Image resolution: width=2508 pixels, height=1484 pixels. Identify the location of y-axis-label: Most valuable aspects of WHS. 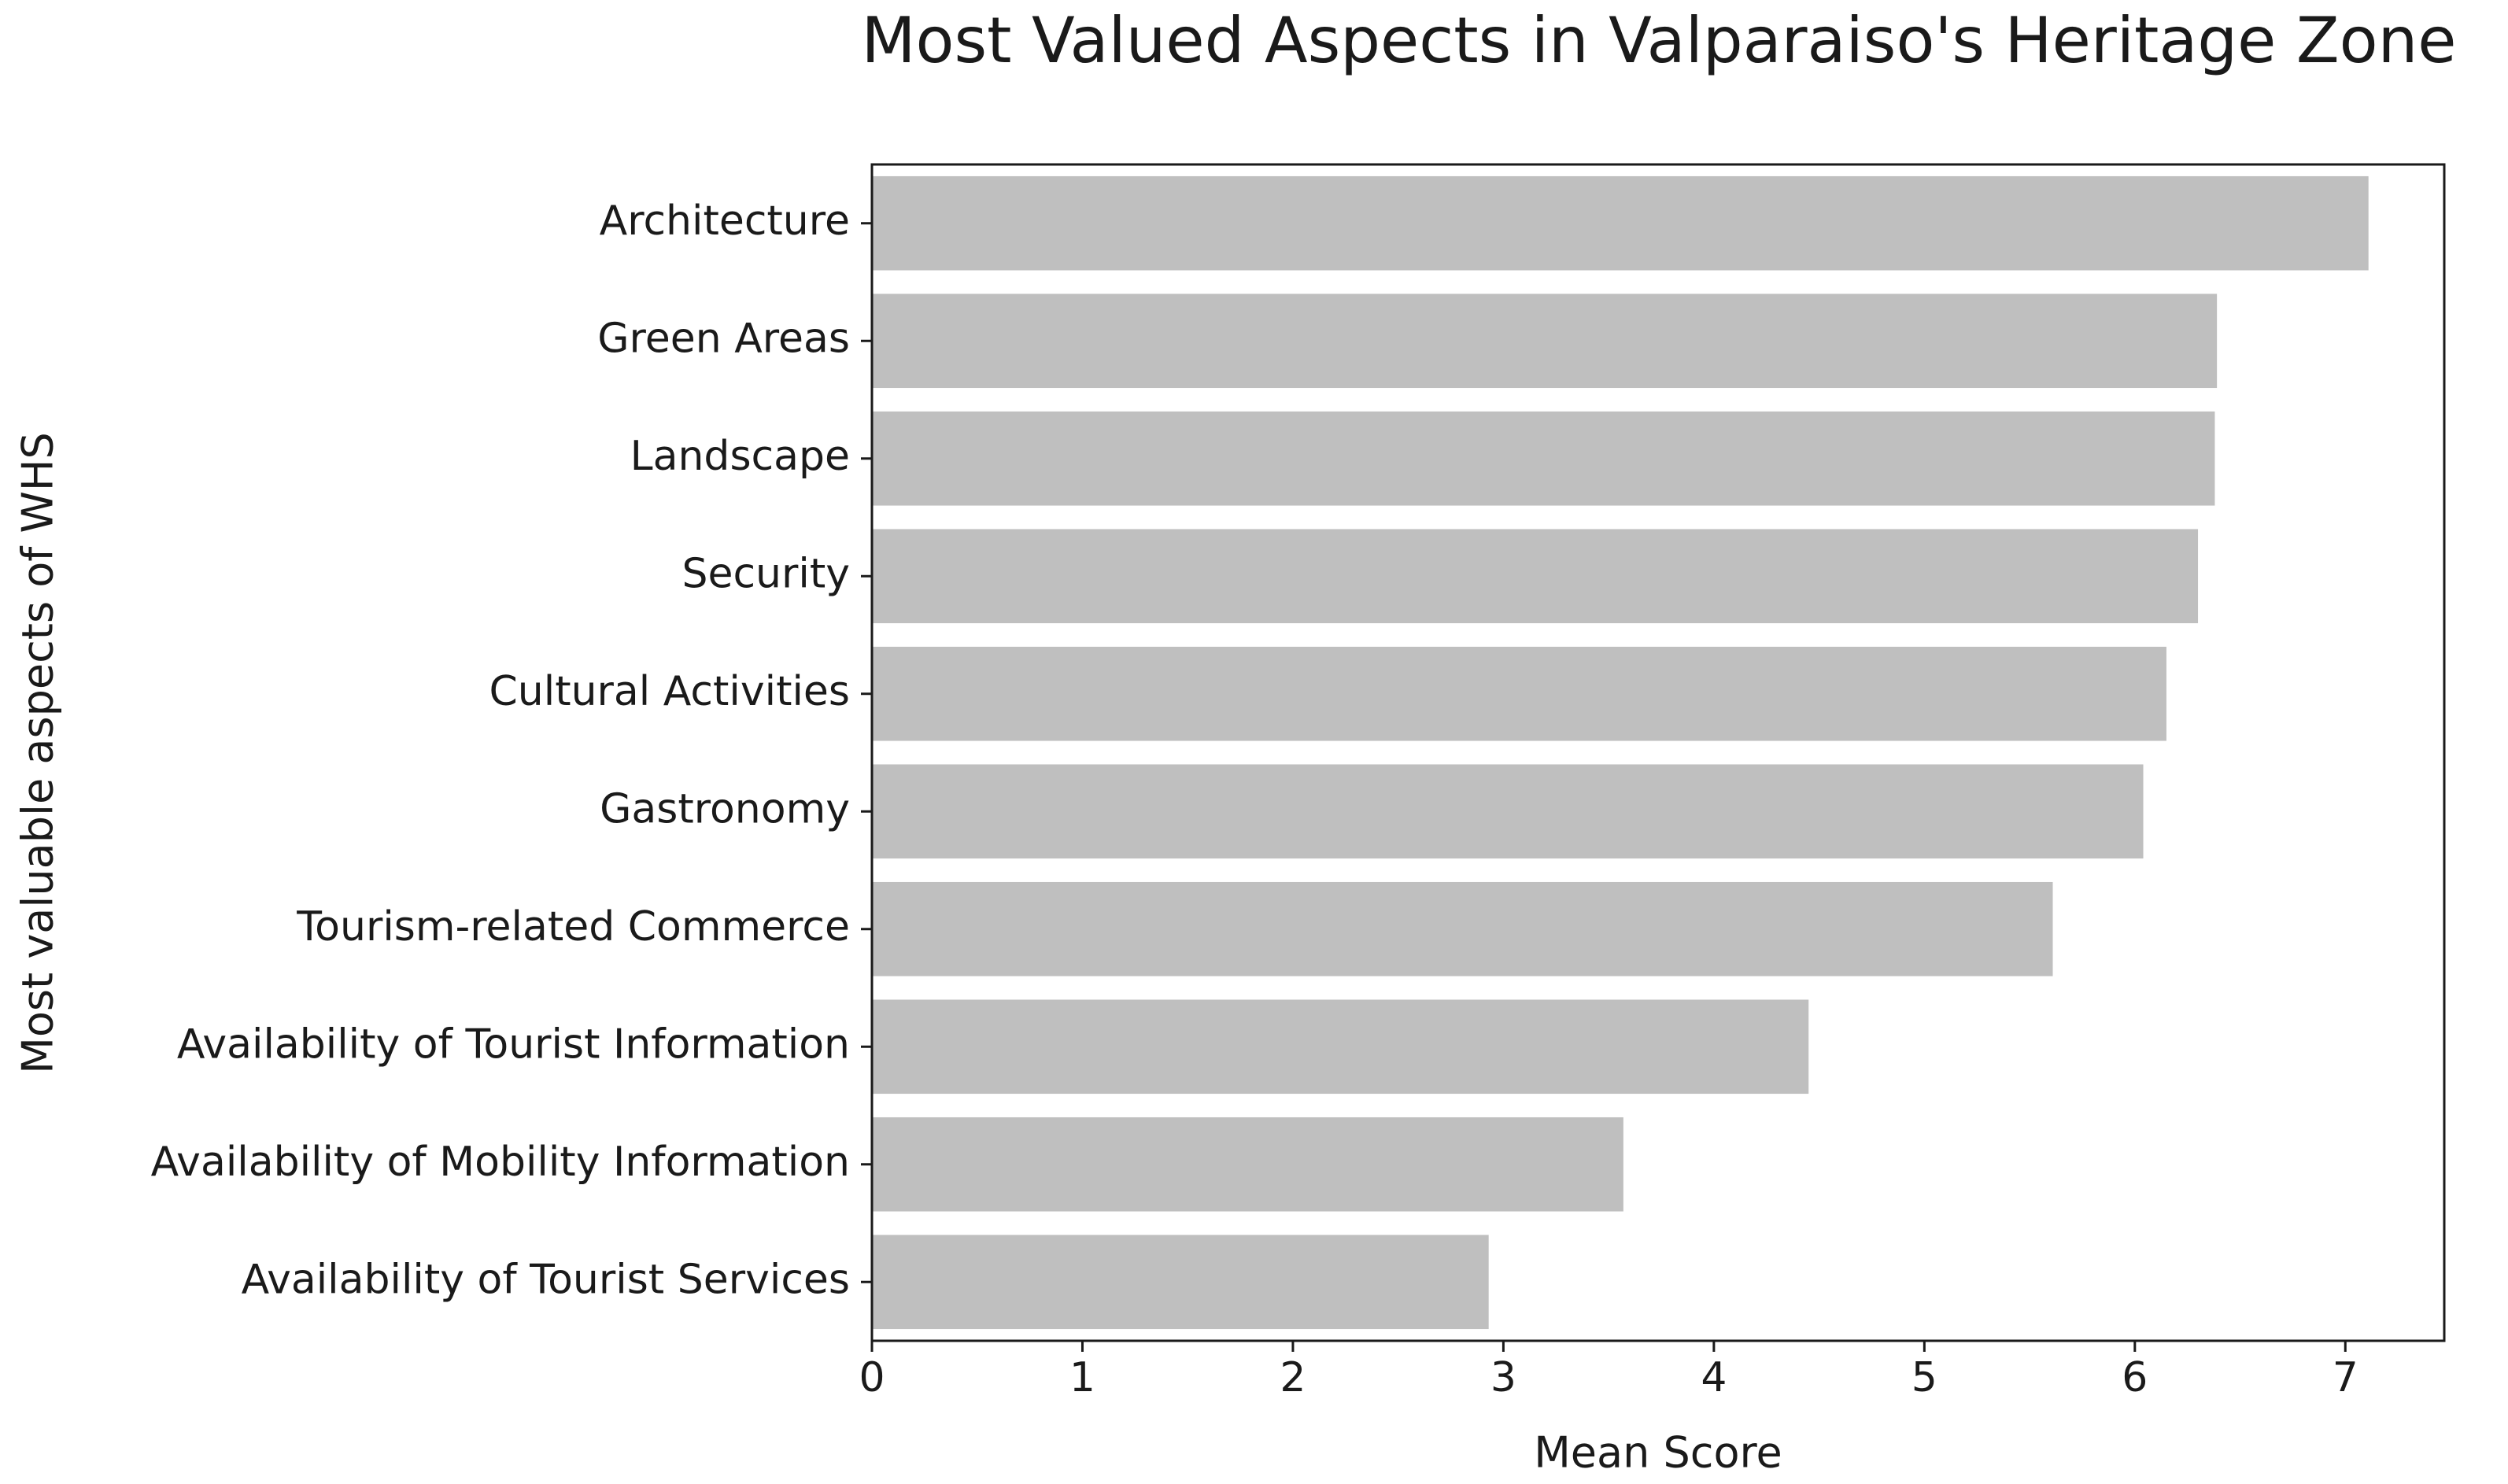
(38, 753).